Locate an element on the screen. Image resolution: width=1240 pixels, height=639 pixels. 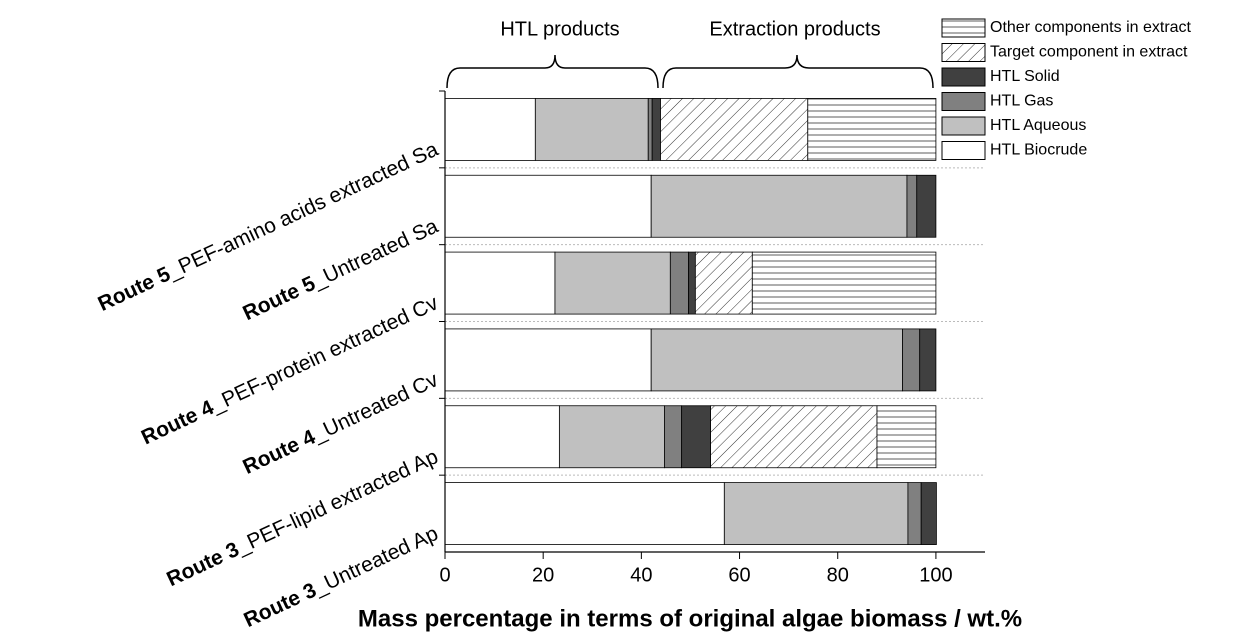
category-name: _Untreated Sa is located at coordinates (375, 253).